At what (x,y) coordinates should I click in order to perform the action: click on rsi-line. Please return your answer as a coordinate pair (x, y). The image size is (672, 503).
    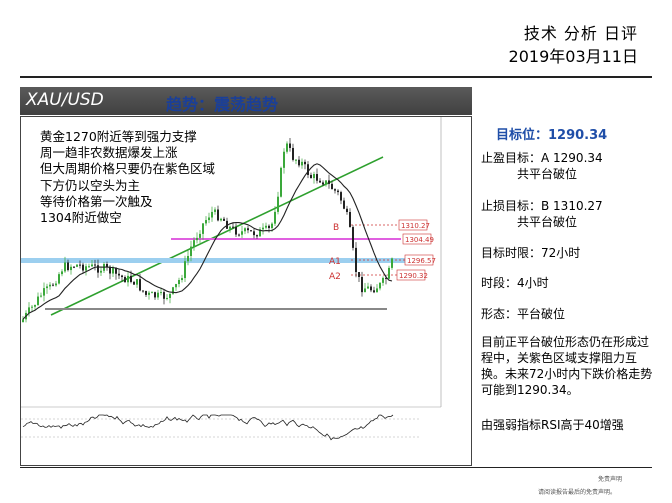
    Looking at the image, I should click on (208, 427).